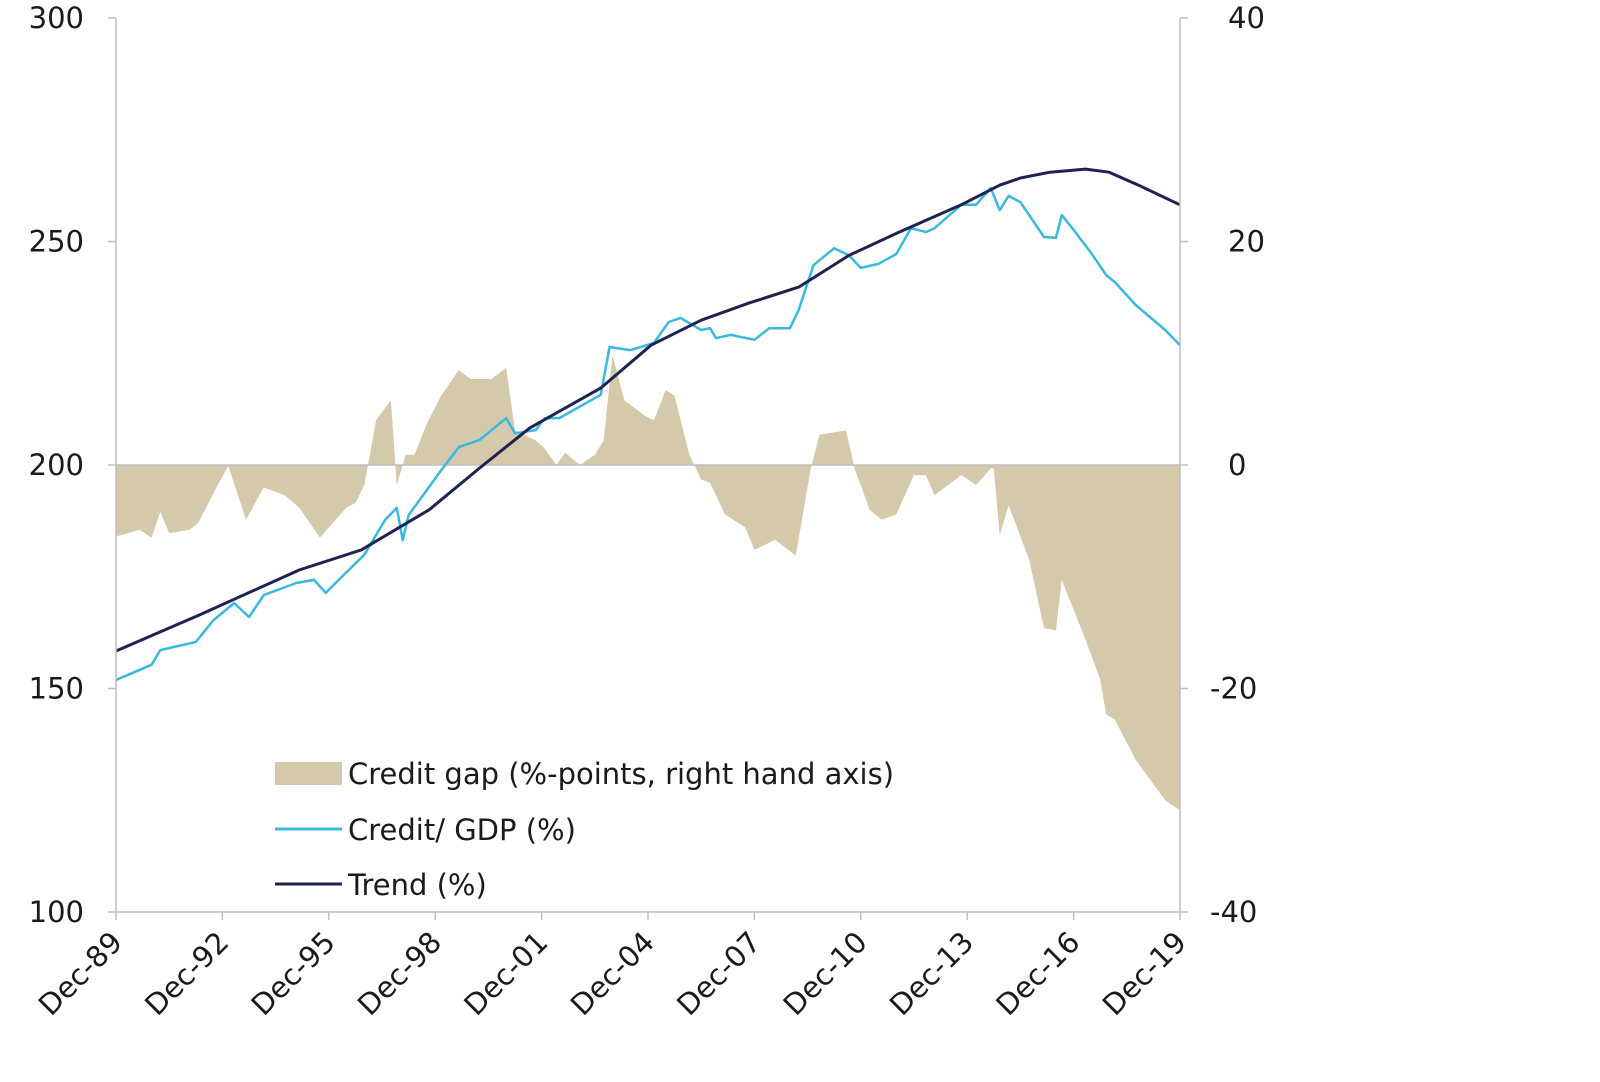 Image resolution: width=1600 pixels, height=1082 pixels. What do you see at coordinates (718, 973) in the screenshot?
I see `x-tick-label: Dec-07` at bounding box center [718, 973].